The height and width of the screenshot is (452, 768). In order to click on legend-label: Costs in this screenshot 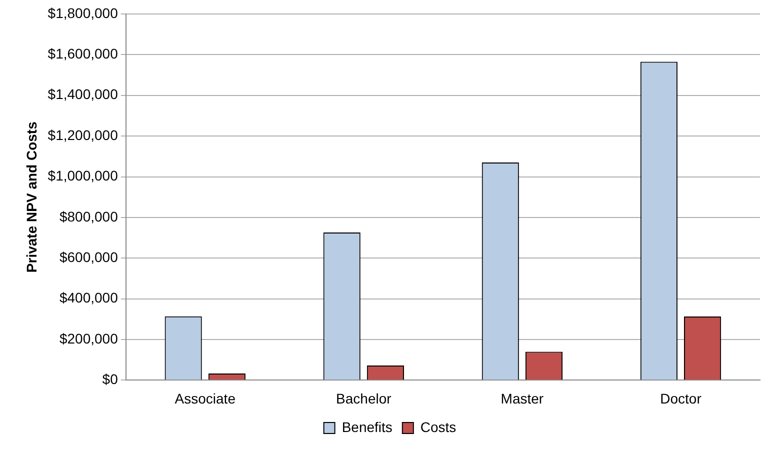, I will do `click(438, 426)`.